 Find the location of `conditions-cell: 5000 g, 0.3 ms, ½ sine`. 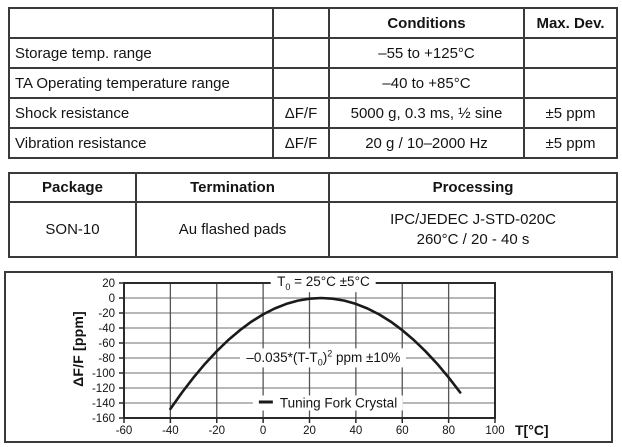

conditions-cell: 5000 g, 0.3 ms, ½ sine is located at coordinates (426, 113).